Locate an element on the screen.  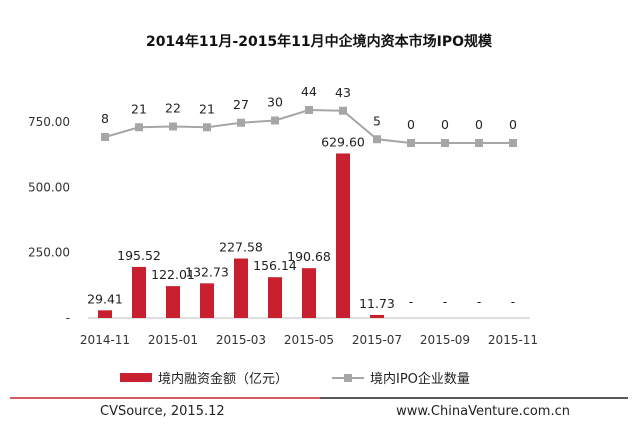
y-tick-label: 500.00 is located at coordinates (49, 187).